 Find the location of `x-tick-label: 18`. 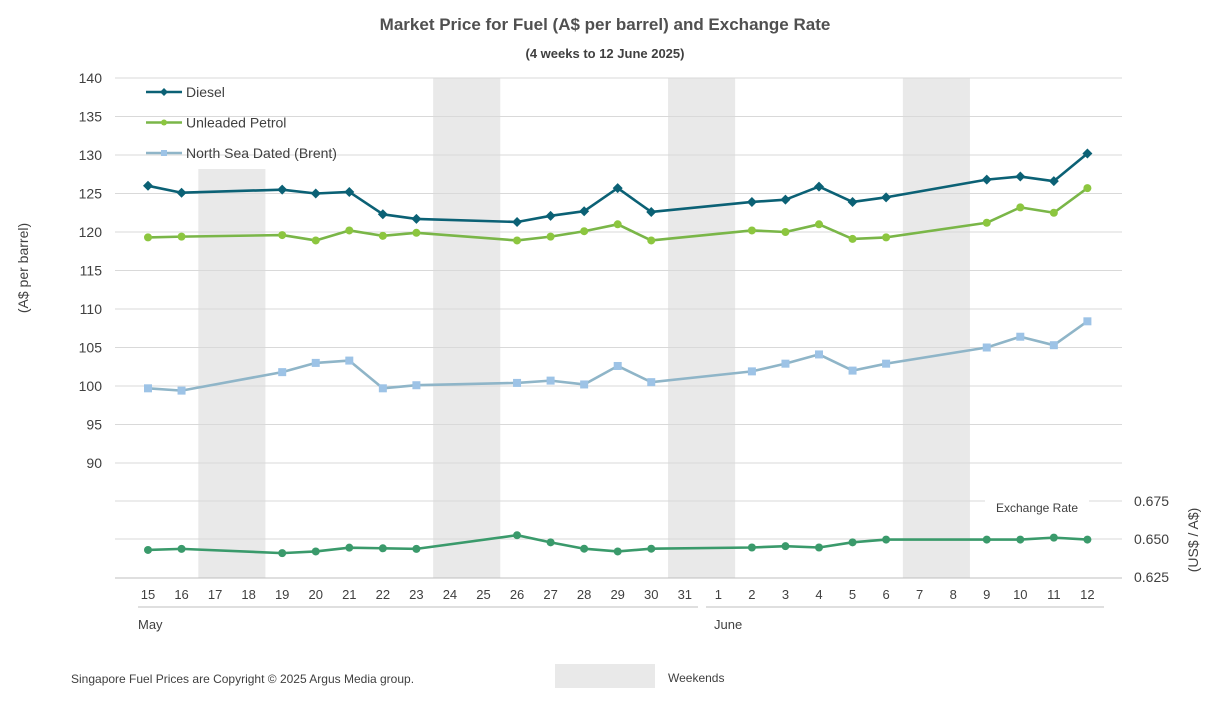

x-tick-label: 18 is located at coordinates (248, 594).